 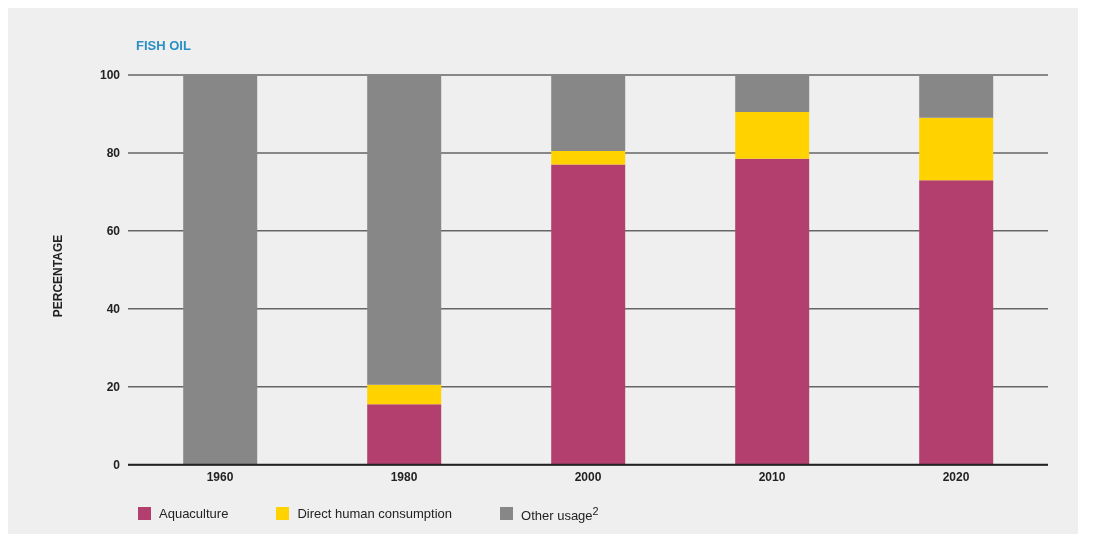 I want to click on x-tick-label: 2010, so click(x=772, y=477).